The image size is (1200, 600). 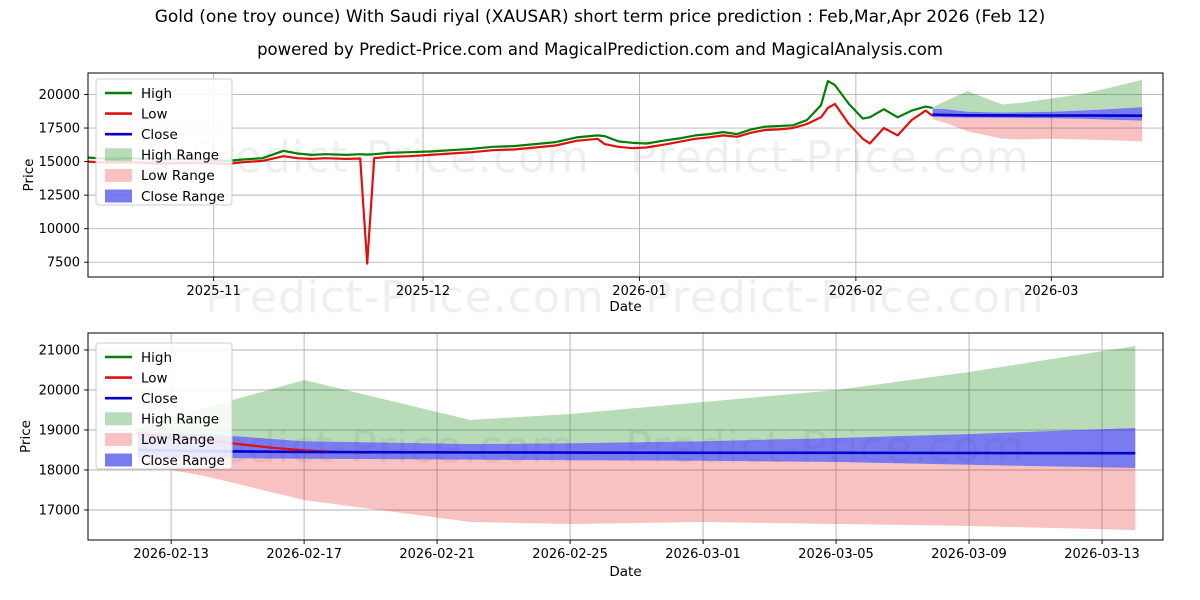 I want to click on svg-text: 2026-02-17, so click(x=304, y=554).